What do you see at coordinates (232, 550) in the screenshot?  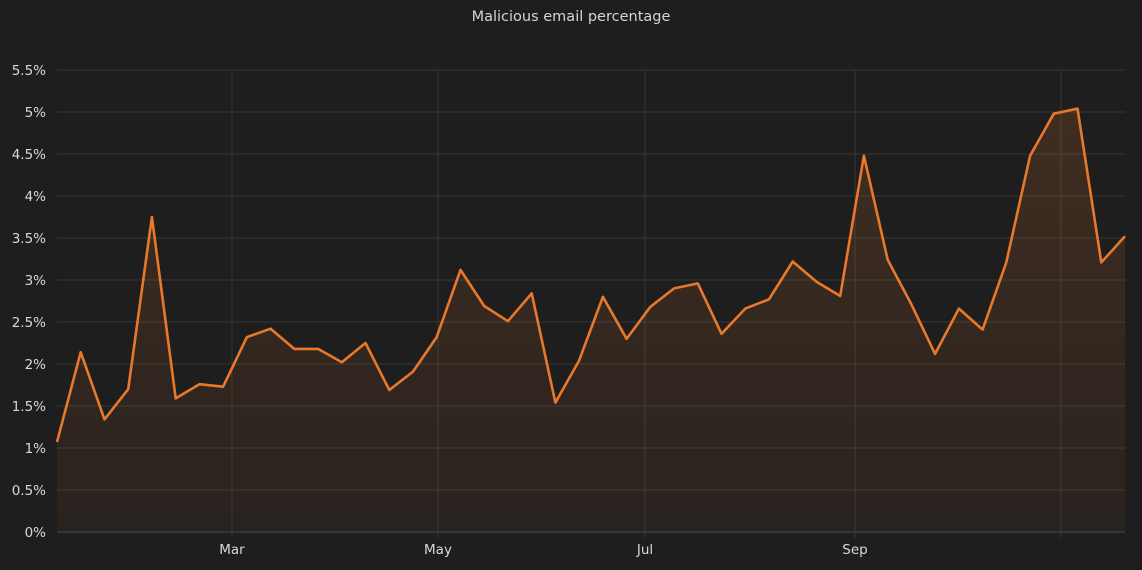 I see `x-tick-label: Mar` at bounding box center [232, 550].